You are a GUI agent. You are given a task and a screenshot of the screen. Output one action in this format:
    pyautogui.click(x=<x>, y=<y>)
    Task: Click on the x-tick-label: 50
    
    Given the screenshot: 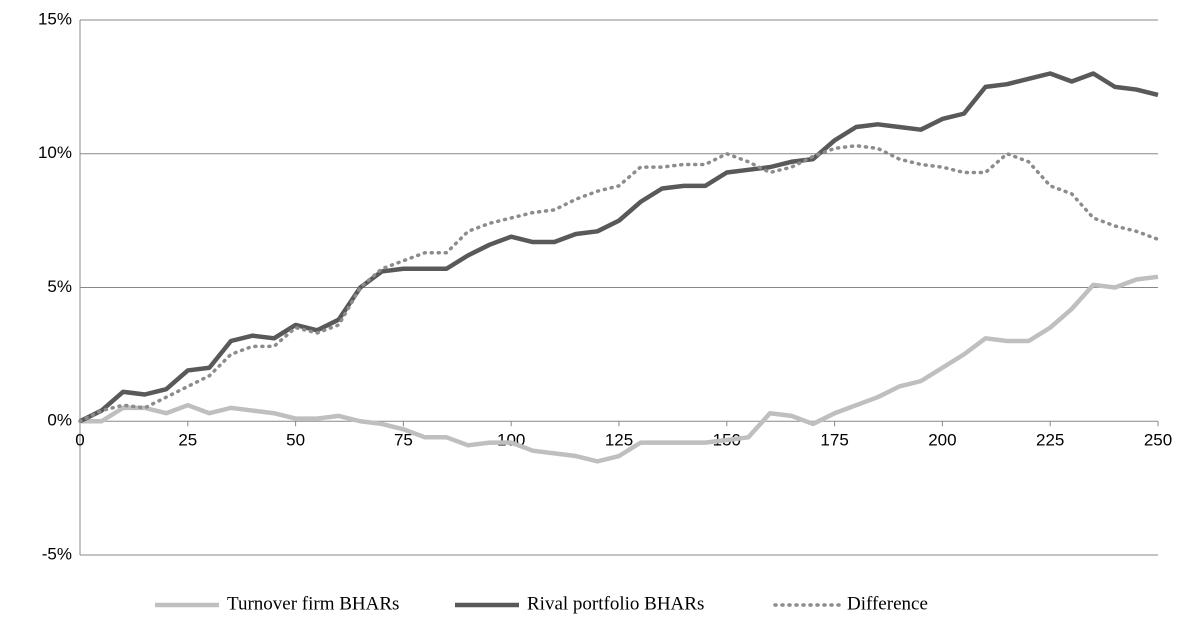 What is the action you would take?
    pyautogui.click(x=295, y=440)
    